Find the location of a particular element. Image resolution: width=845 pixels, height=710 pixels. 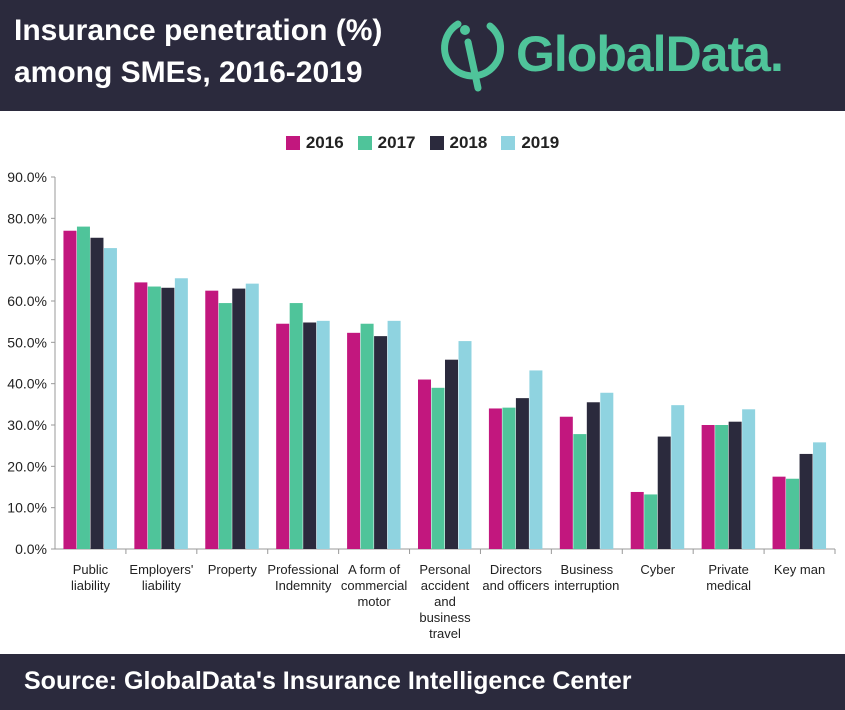

legend-item-2016: 2016 is located at coordinates (314, 143).